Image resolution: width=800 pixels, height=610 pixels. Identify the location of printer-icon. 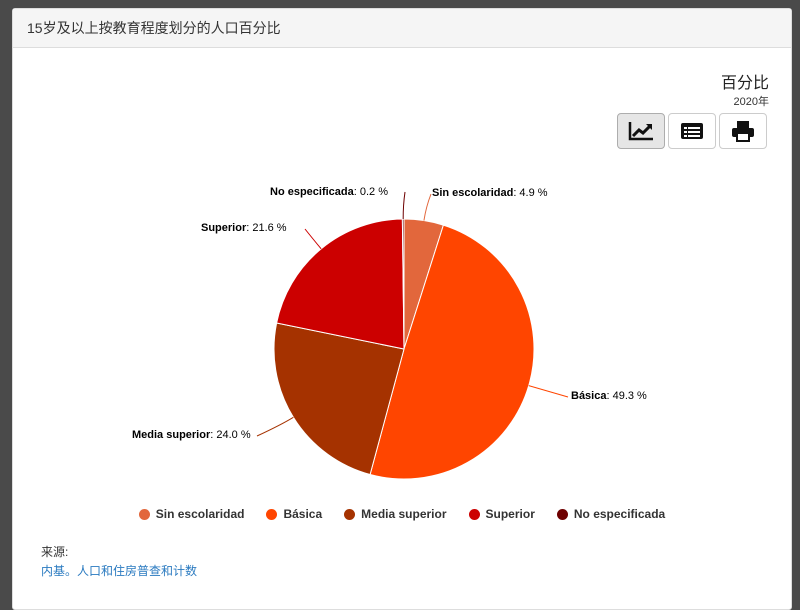
(743, 131).